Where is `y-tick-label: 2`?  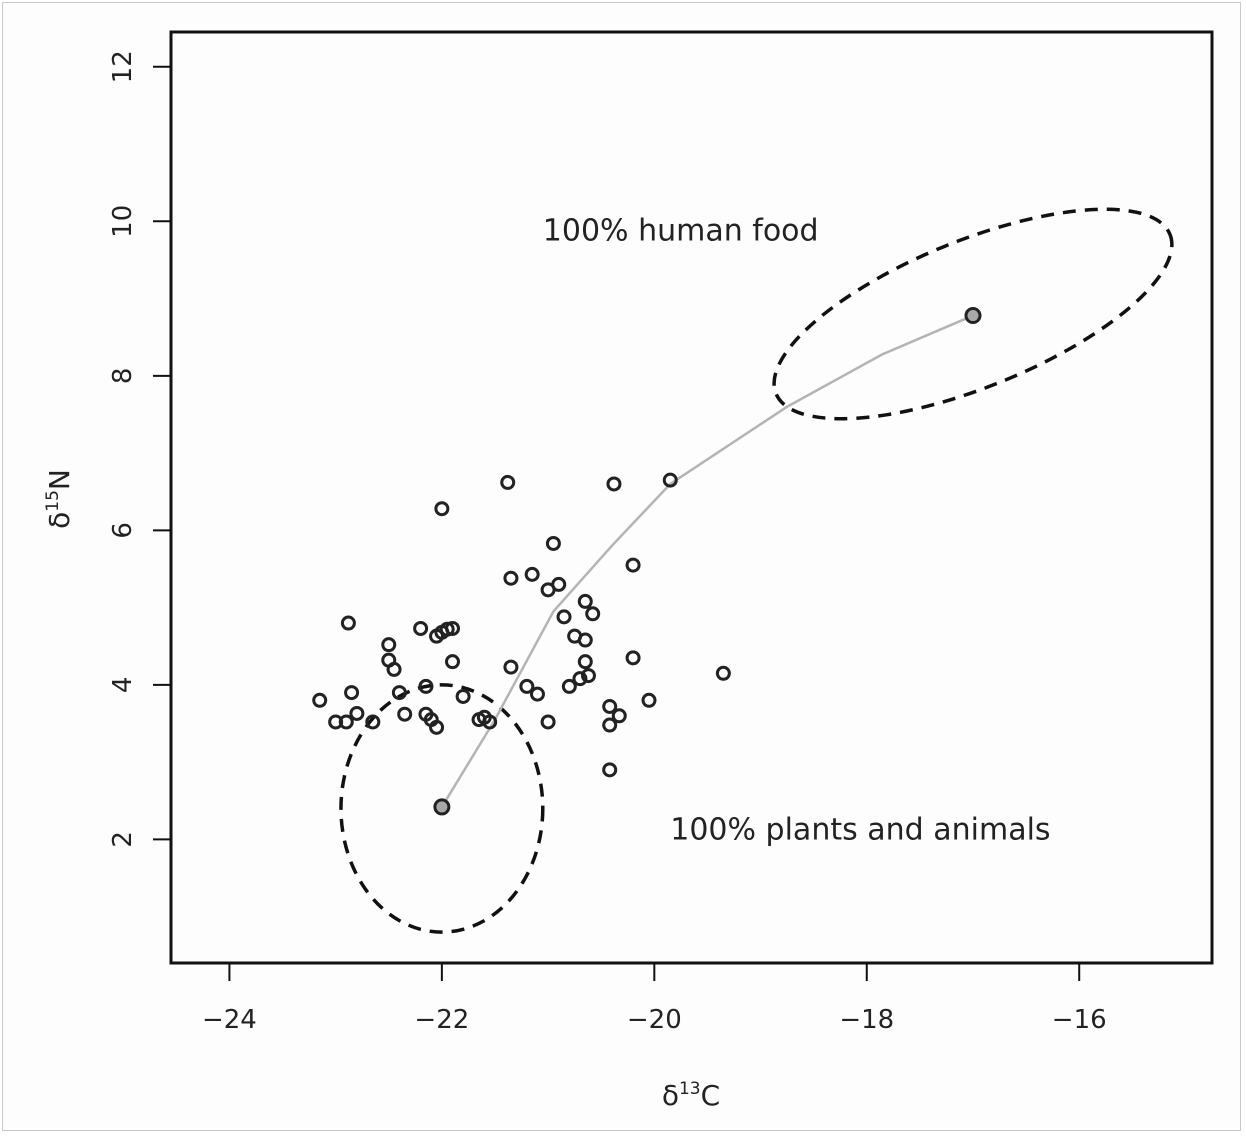
y-tick-label: 2 is located at coordinates (123, 839).